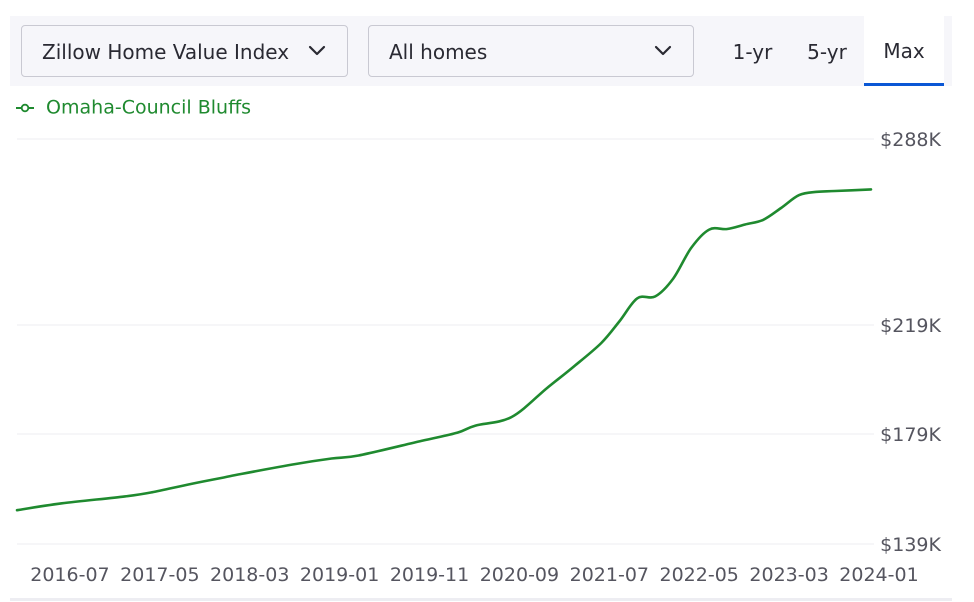 Image resolution: width=974 pixels, height=602 pixels. I want to click on tab-1-yr: 1-yr, so click(752, 52).